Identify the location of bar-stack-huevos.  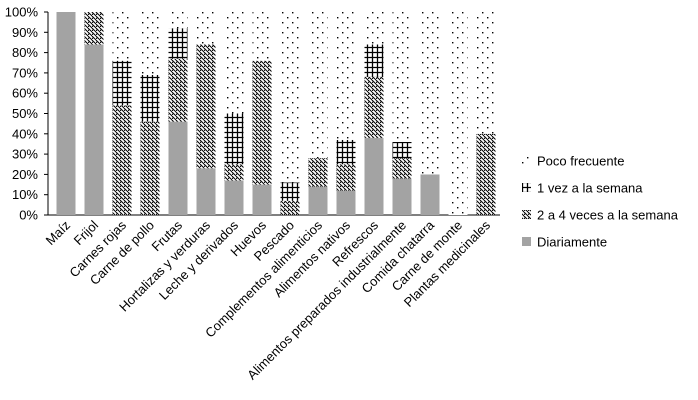
(262, 113).